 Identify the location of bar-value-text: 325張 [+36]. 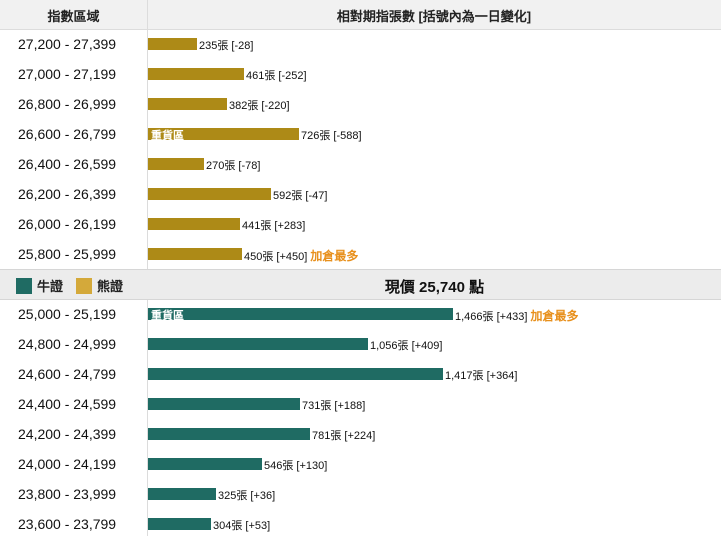
(247, 496).